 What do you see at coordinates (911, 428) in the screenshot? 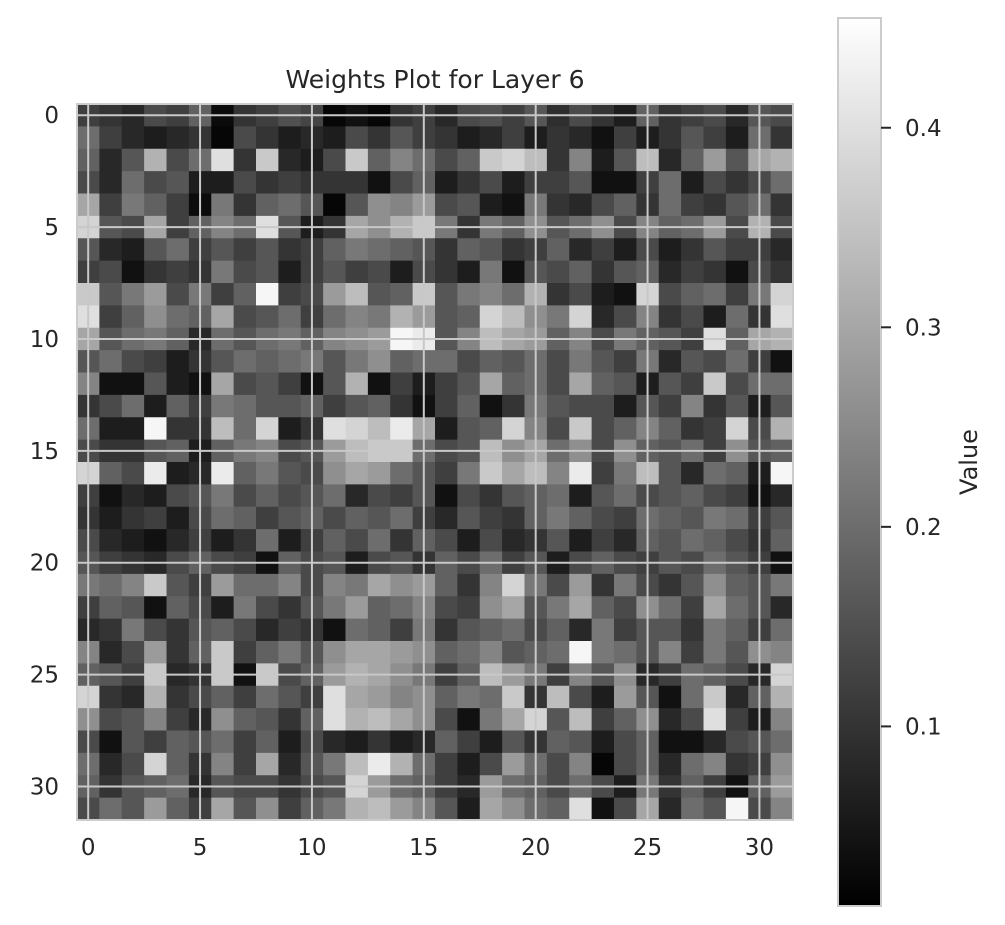
I see `colorbar-ticks: 0.1 0.2 0.3 0.4` at bounding box center [911, 428].